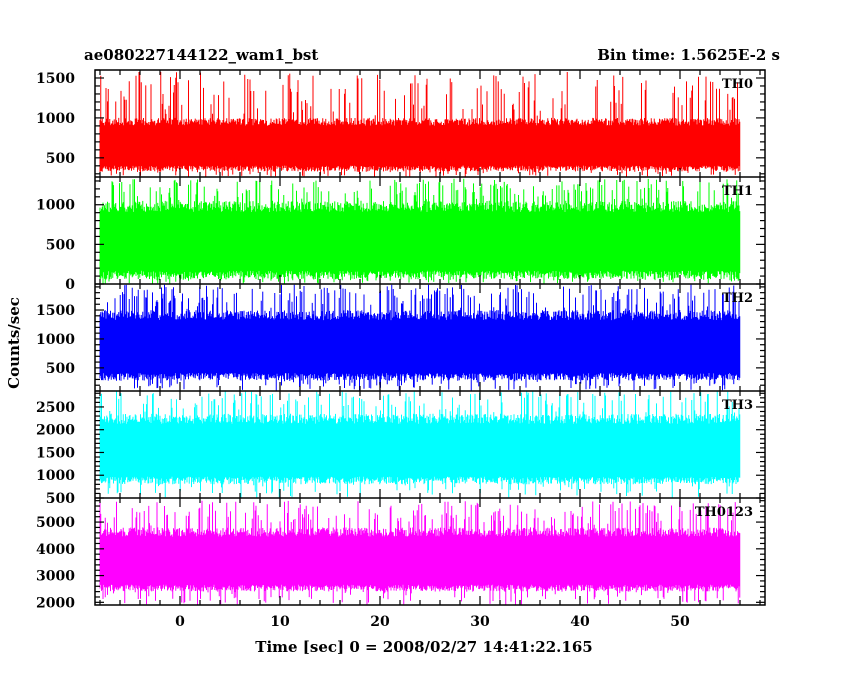  What do you see at coordinates (688, 55) in the screenshot?
I see `bin-time-label: Bin time: 1.5625E-2 s` at bounding box center [688, 55].